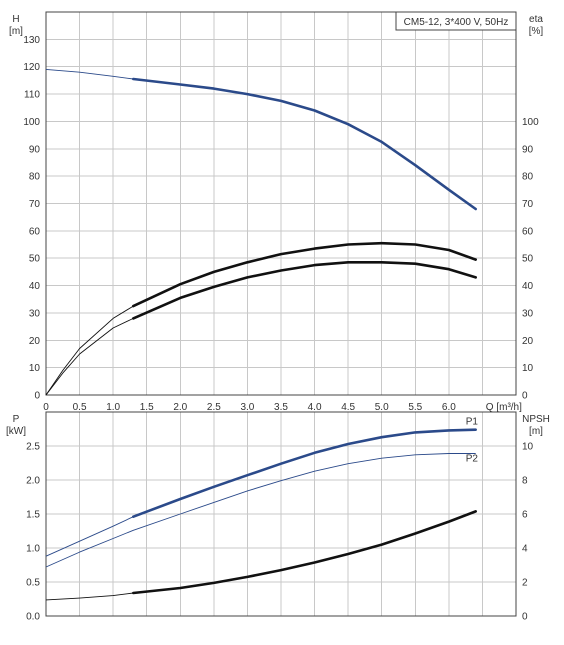 The image size is (564, 645). I want to click on y-tick-label-right: 6, so click(525, 515).